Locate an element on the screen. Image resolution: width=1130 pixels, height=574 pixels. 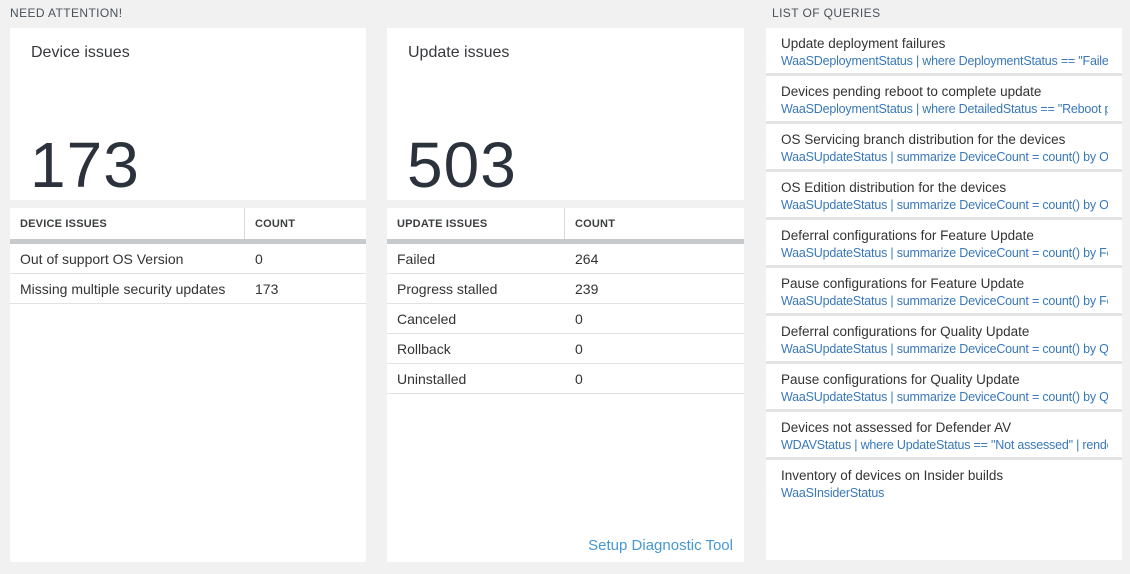
row-label: Missing multiple security updates is located at coordinates (123, 288).